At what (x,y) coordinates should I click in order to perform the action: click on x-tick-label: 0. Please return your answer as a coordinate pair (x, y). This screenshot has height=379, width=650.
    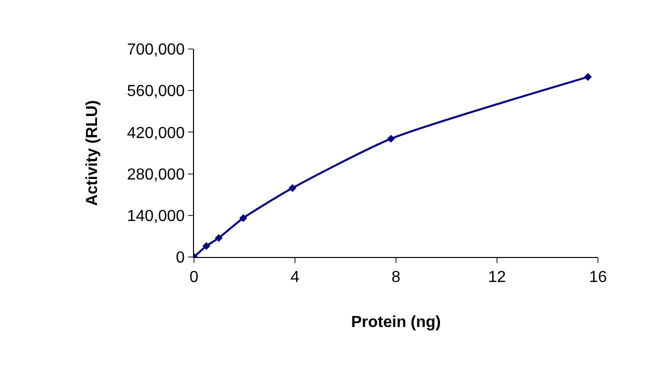
    Looking at the image, I should click on (194, 277).